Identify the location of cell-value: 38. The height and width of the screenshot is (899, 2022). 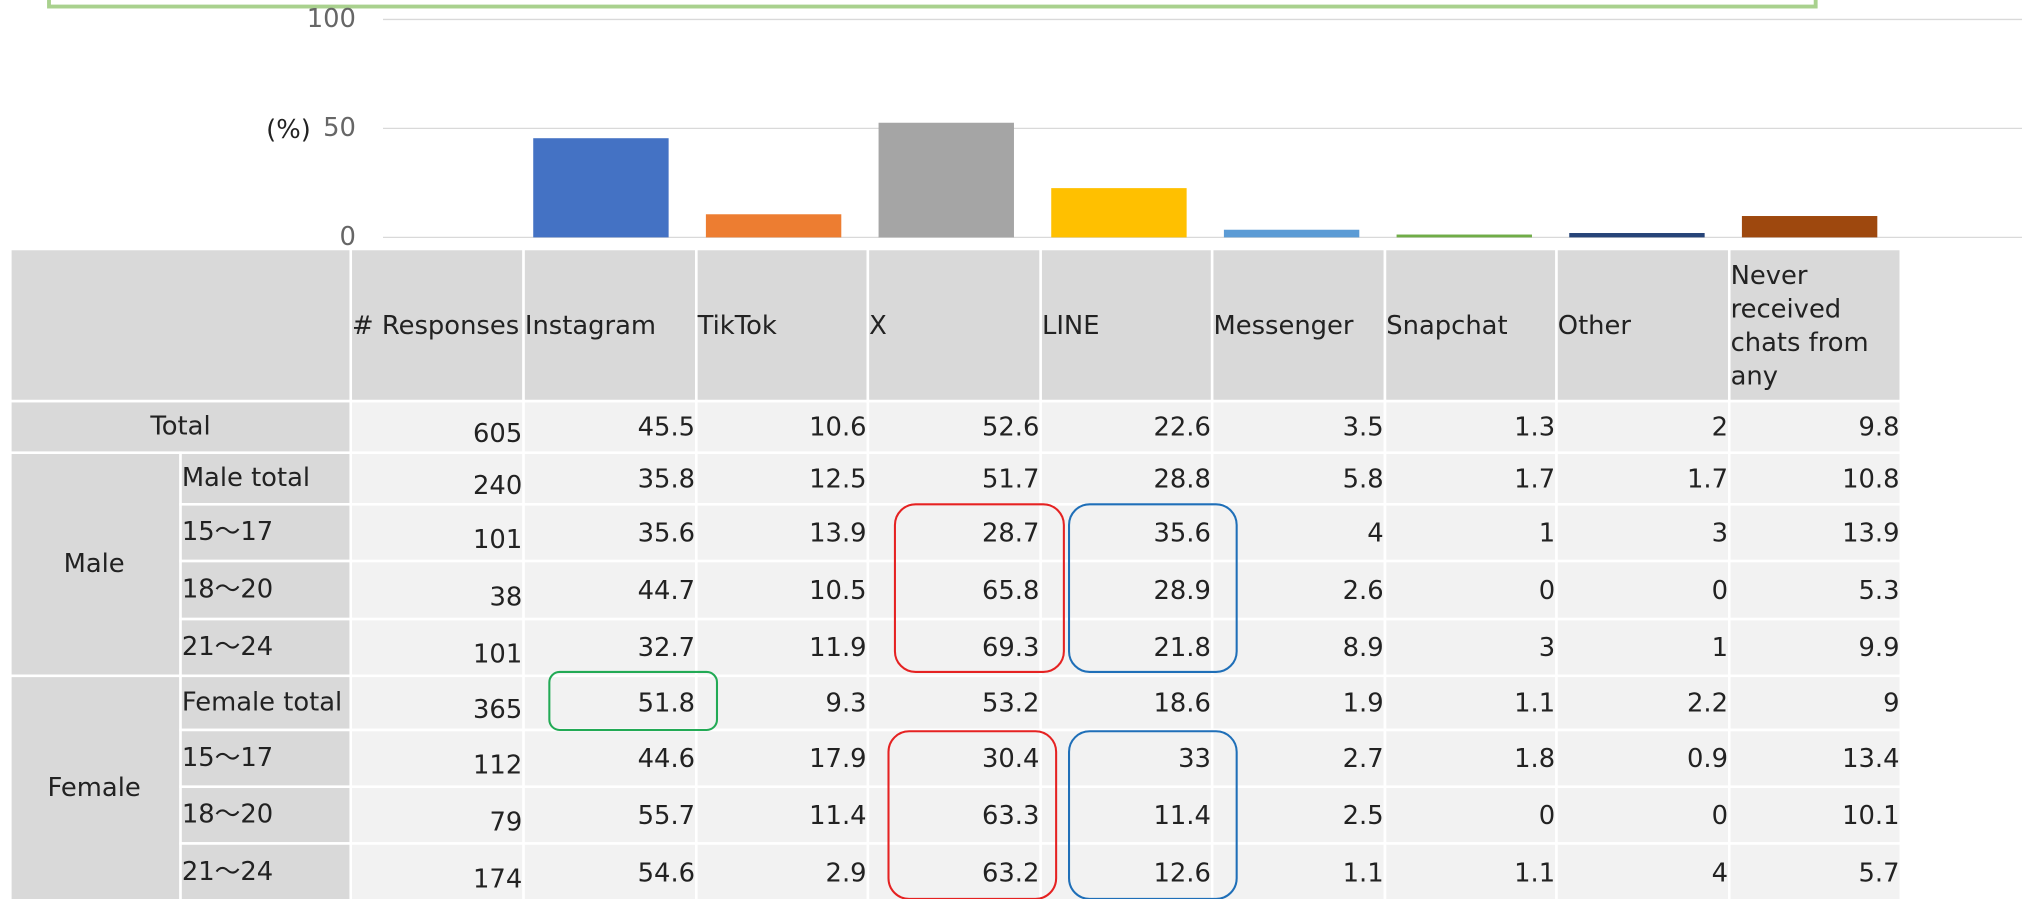
(505, 597).